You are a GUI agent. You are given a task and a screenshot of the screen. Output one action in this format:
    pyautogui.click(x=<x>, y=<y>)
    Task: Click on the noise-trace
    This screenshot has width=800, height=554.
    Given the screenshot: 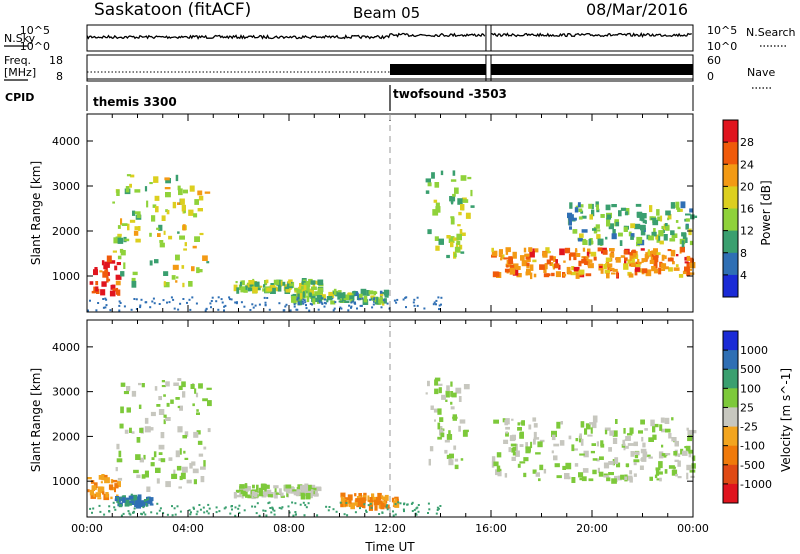 What is the action you would take?
    pyautogui.click(x=389, y=38)
    